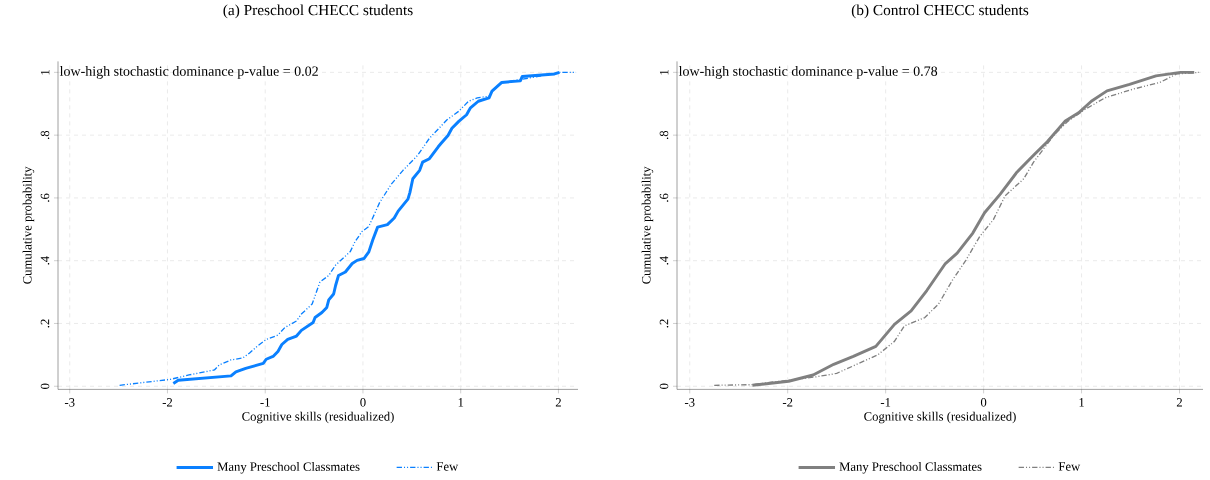  Describe the element at coordinates (318, 11) in the screenshot. I see `chart-title: (a) Preschool CHECC students` at that location.